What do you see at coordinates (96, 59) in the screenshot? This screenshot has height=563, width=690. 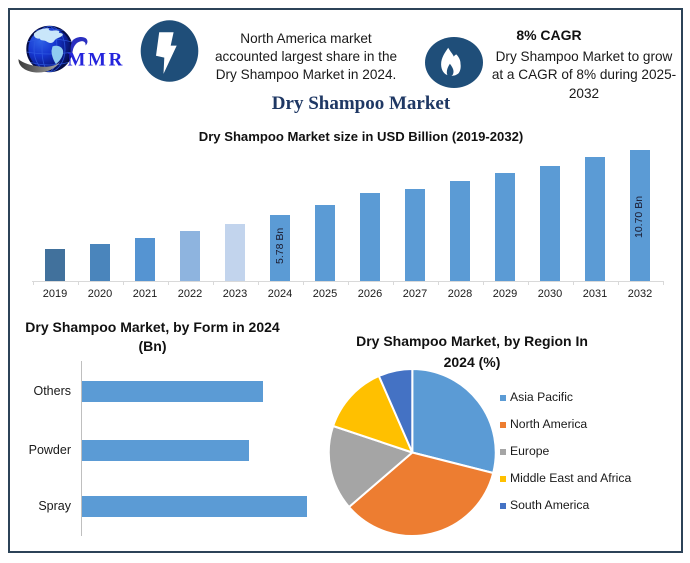 I see `svg-text: MMR` at bounding box center [96, 59].